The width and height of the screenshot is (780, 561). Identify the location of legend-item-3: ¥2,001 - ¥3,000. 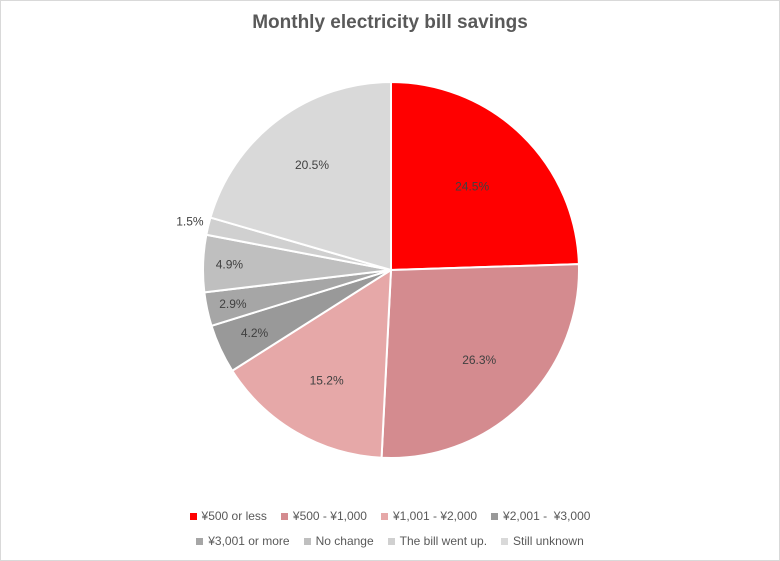
(540, 516).